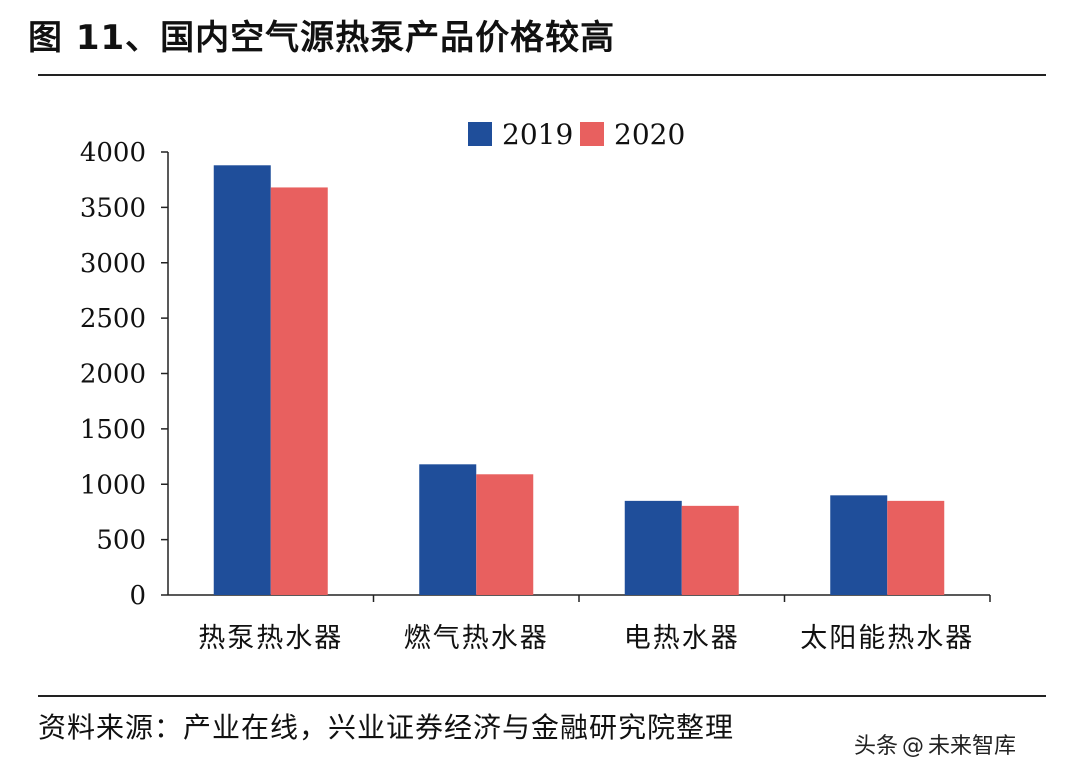 The height and width of the screenshot is (783, 1065). Describe the element at coordinates (649, 134) in the screenshot. I see `legend-label: 2020` at that location.